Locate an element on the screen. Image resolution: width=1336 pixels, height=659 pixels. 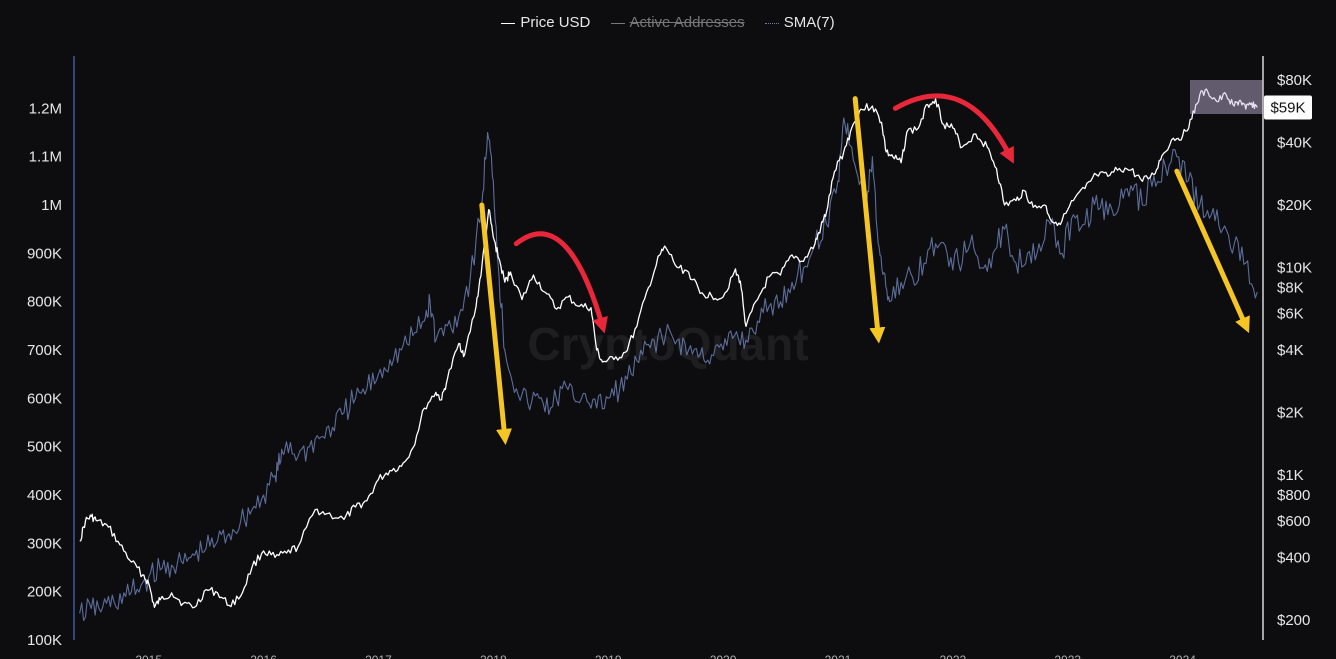
x-tick-label: 2015 is located at coordinates (148, 656).